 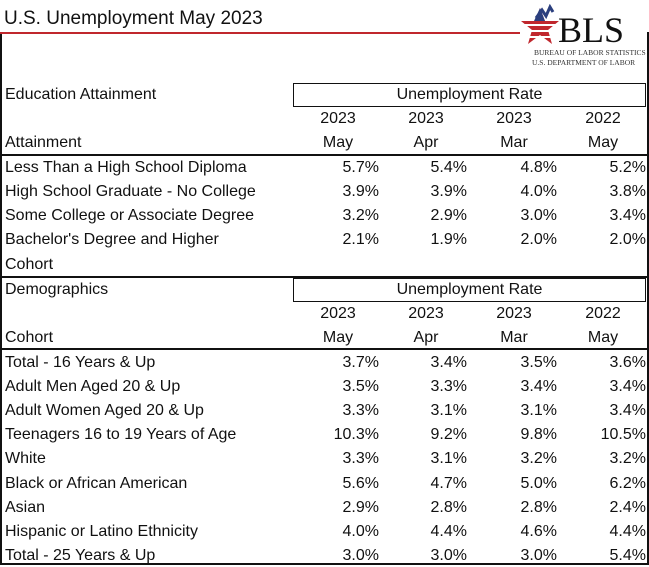 What do you see at coordinates (25, 459) in the screenshot?
I see `row-label: White` at bounding box center [25, 459].